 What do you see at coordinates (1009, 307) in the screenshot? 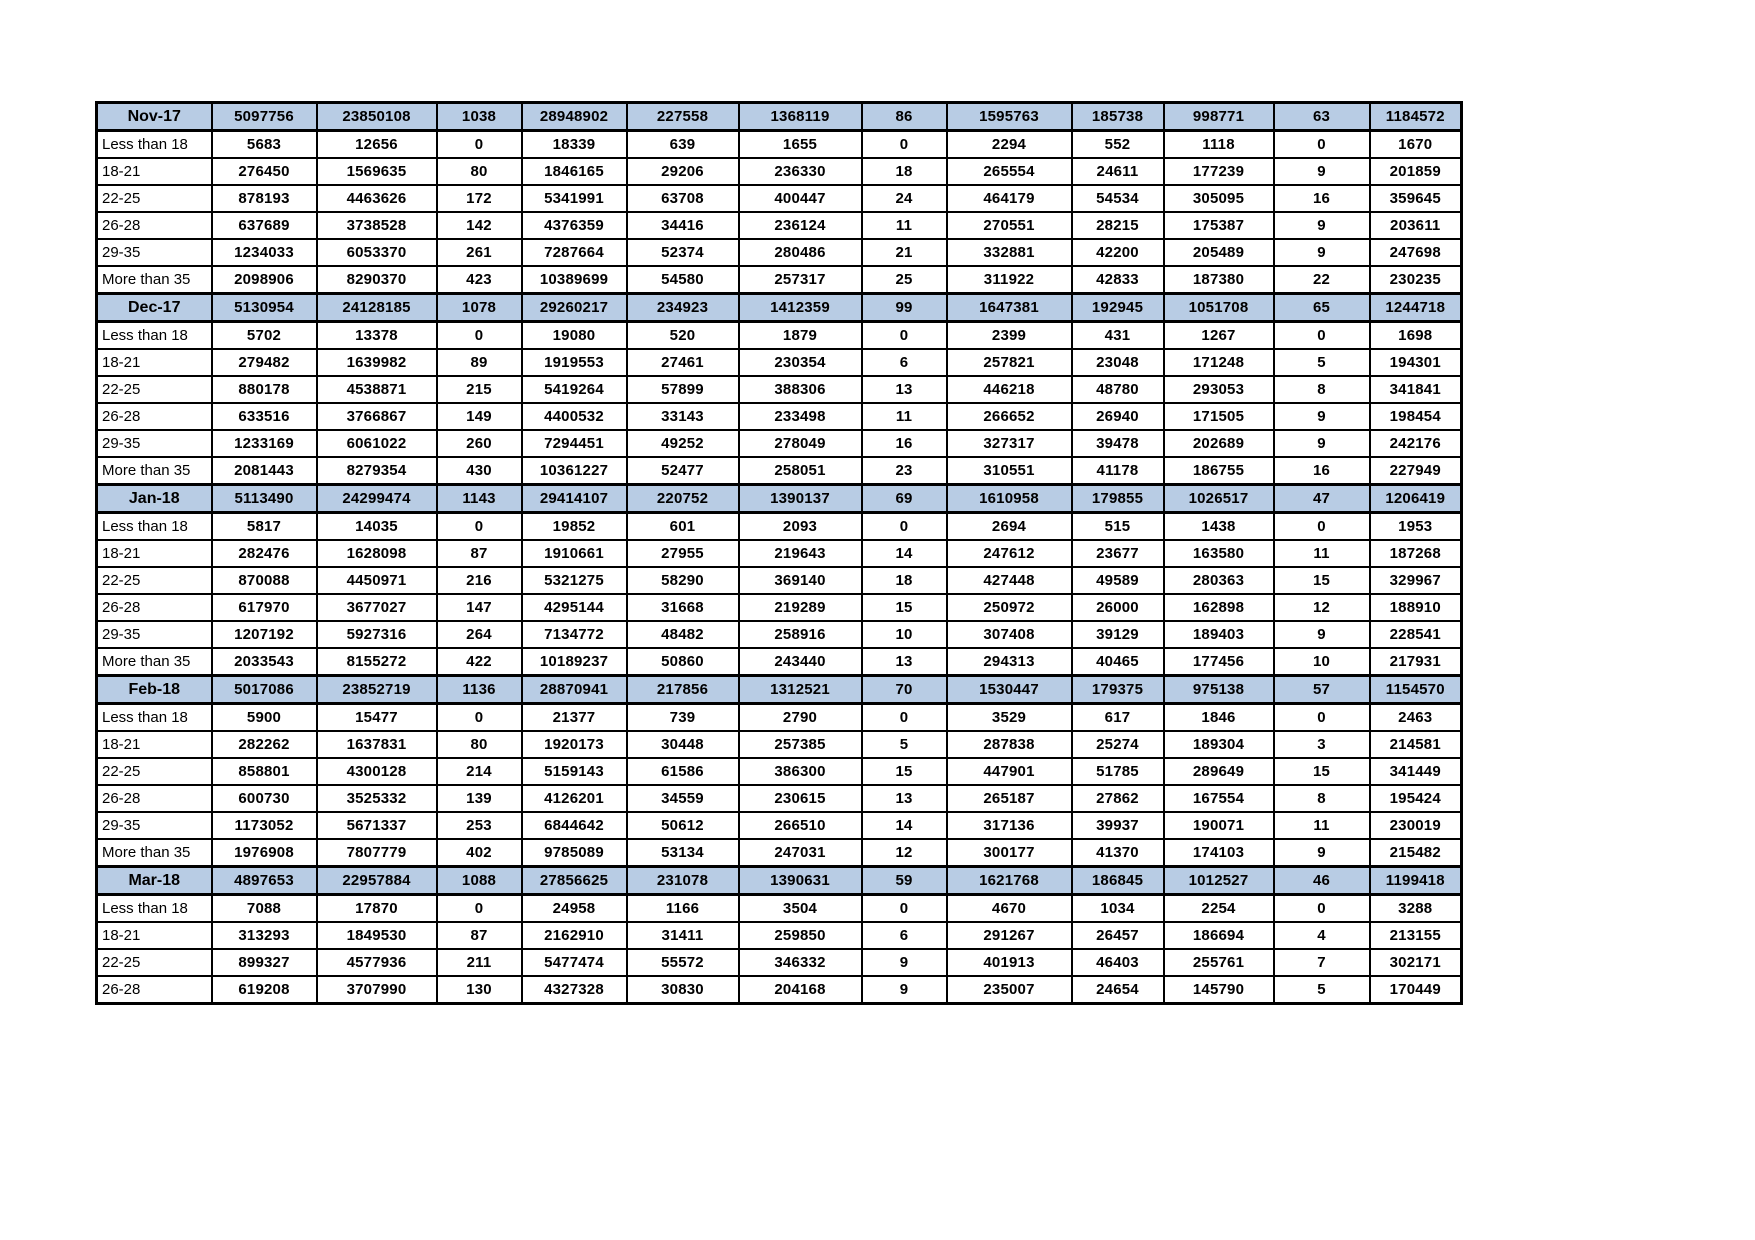
I see `section-total-cell: 1647381` at bounding box center [1009, 307].